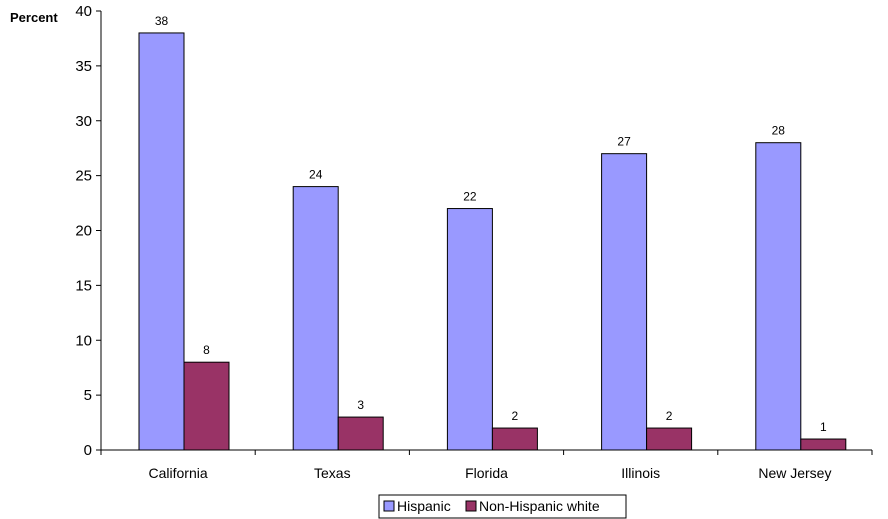  Describe the element at coordinates (83, 11) in the screenshot. I see `y-tick-label: 40` at that location.